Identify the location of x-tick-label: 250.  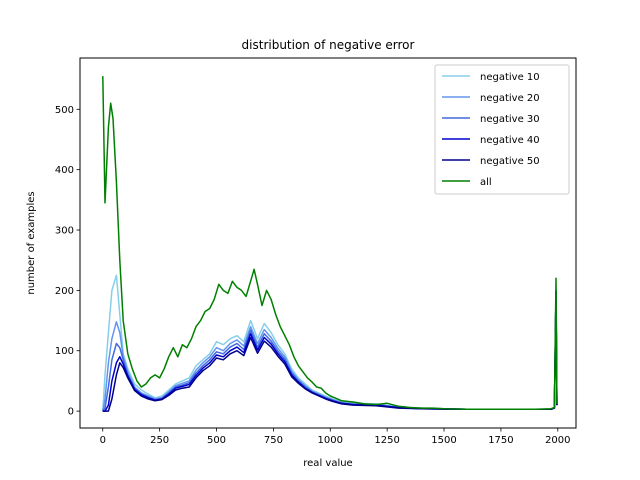
(159, 440).